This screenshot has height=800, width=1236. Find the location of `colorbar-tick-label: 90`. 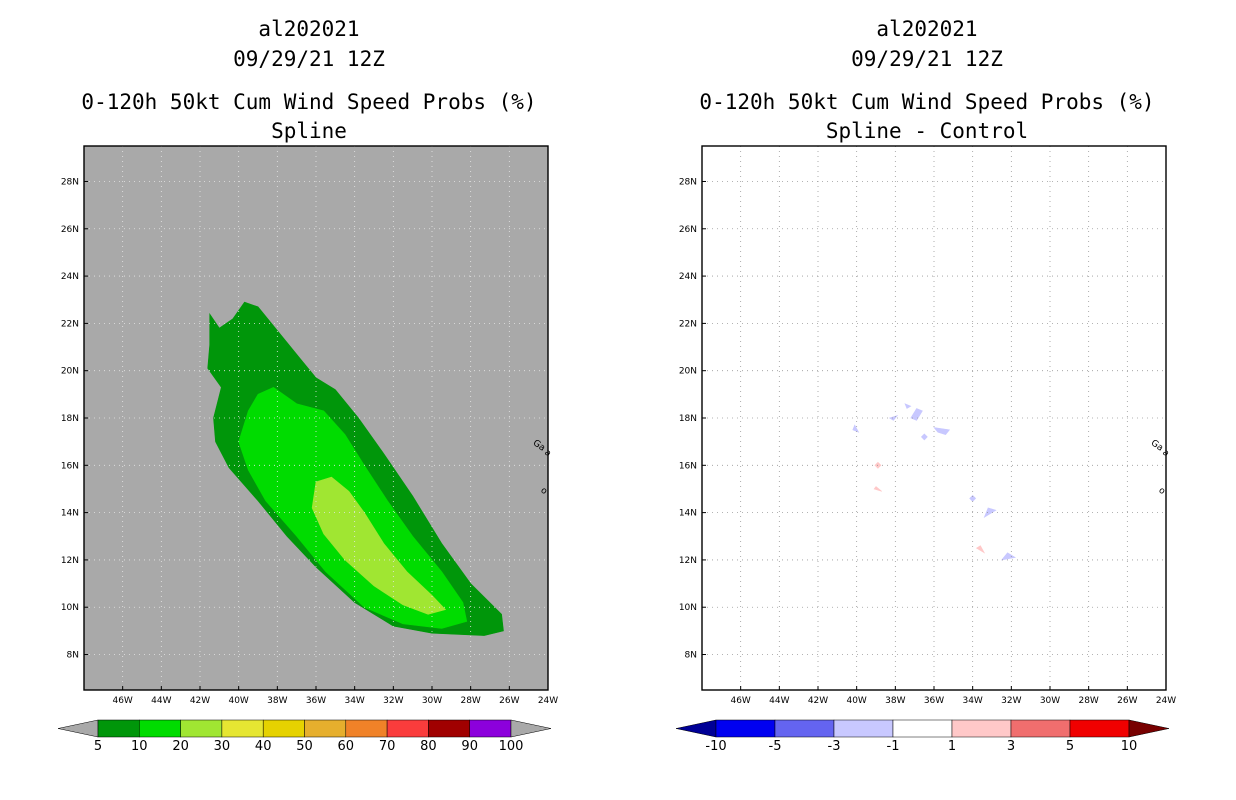

colorbar-tick-label: 90 is located at coordinates (469, 746).